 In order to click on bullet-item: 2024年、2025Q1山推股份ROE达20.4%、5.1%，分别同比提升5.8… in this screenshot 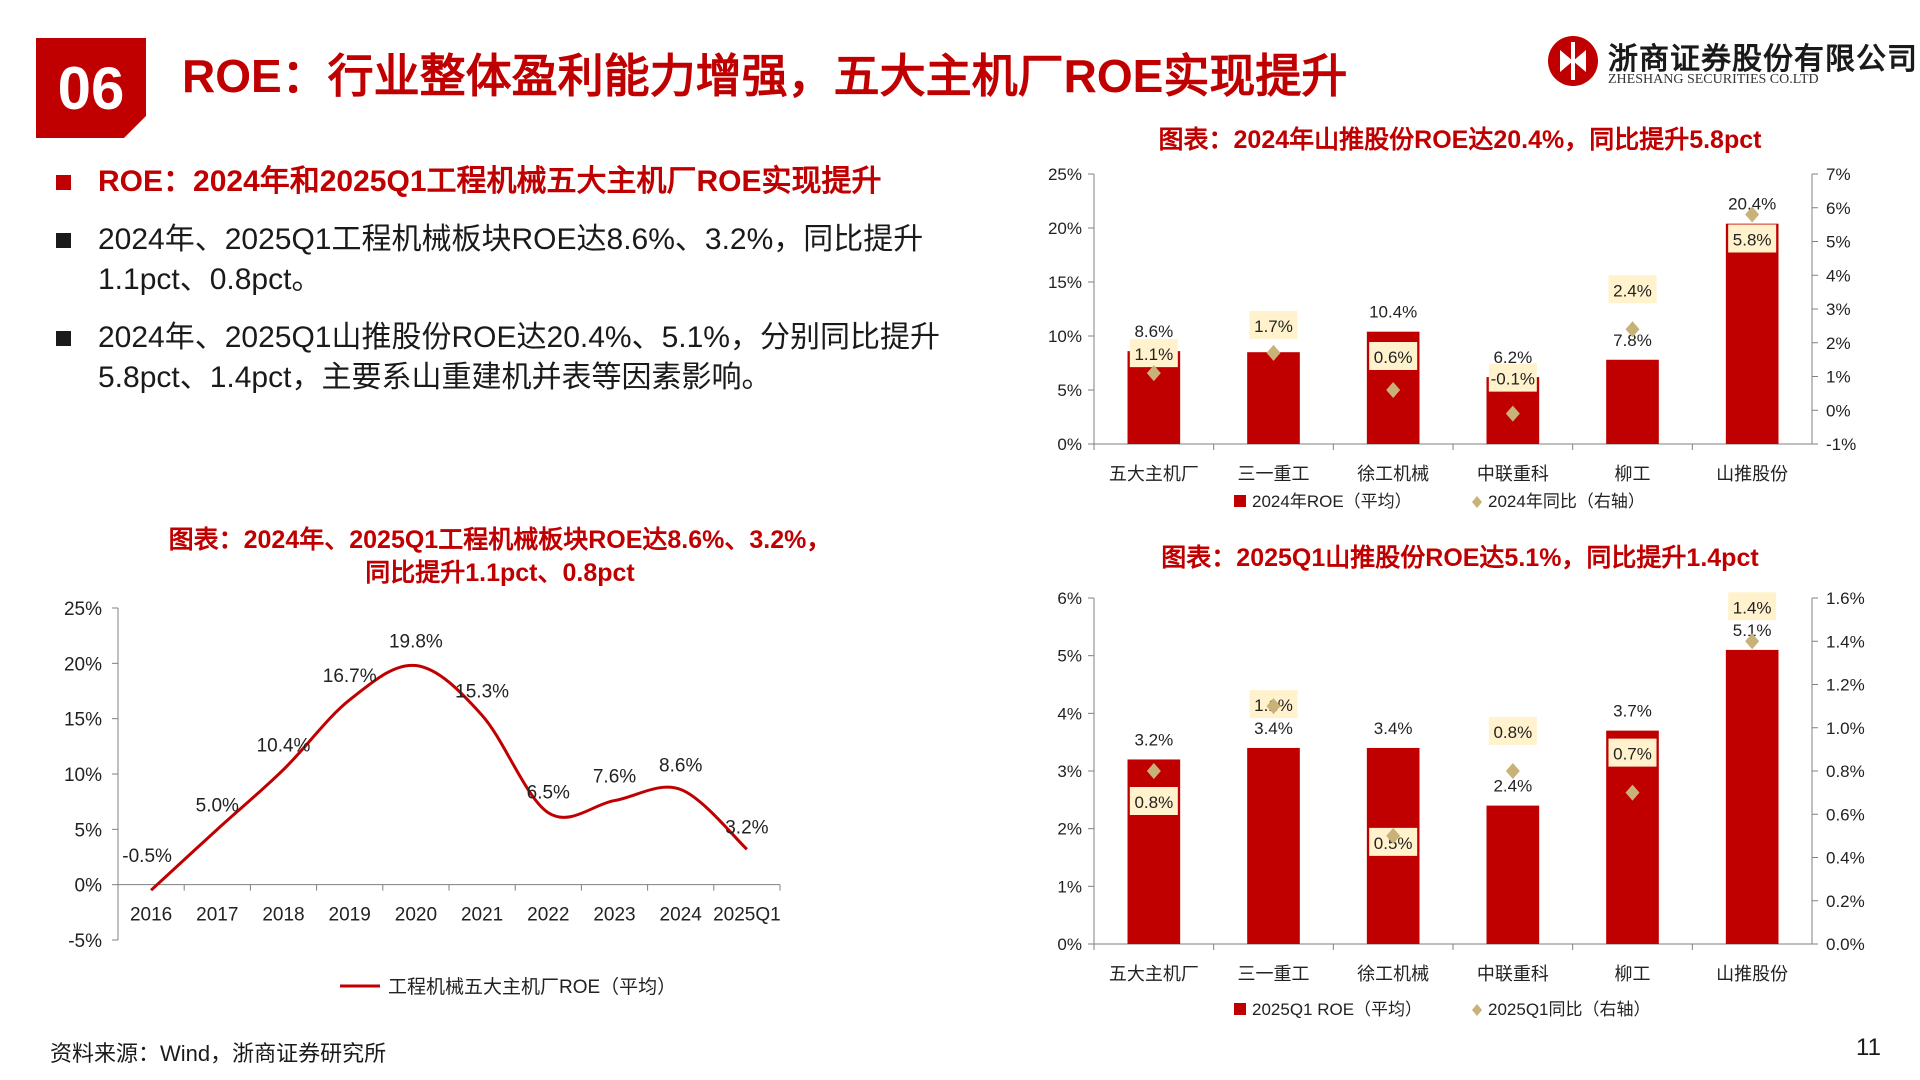, I will do `click(532, 358)`.